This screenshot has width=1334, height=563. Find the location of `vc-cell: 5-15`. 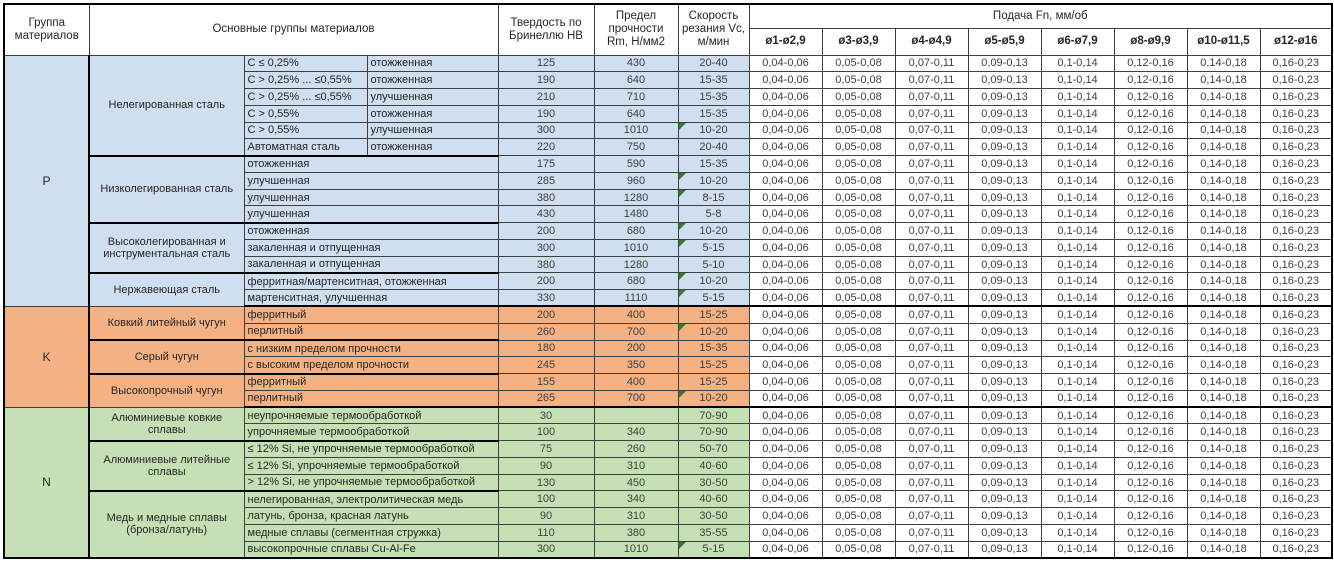

vc-cell: 5-15 is located at coordinates (713, 298).